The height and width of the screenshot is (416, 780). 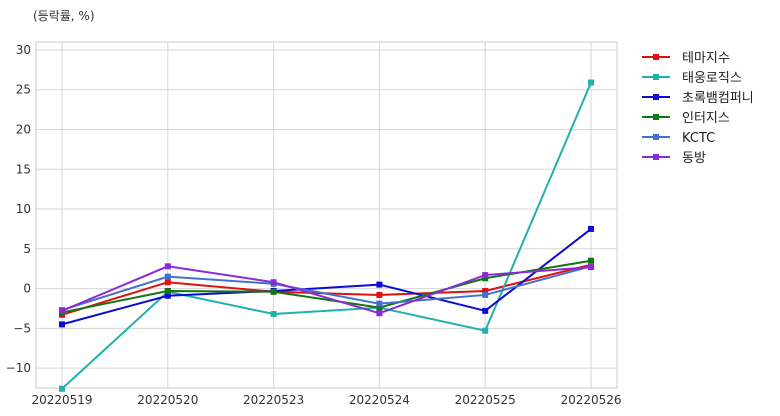 I want to click on x-tick-label: 20220523, so click(x=273, y=400).